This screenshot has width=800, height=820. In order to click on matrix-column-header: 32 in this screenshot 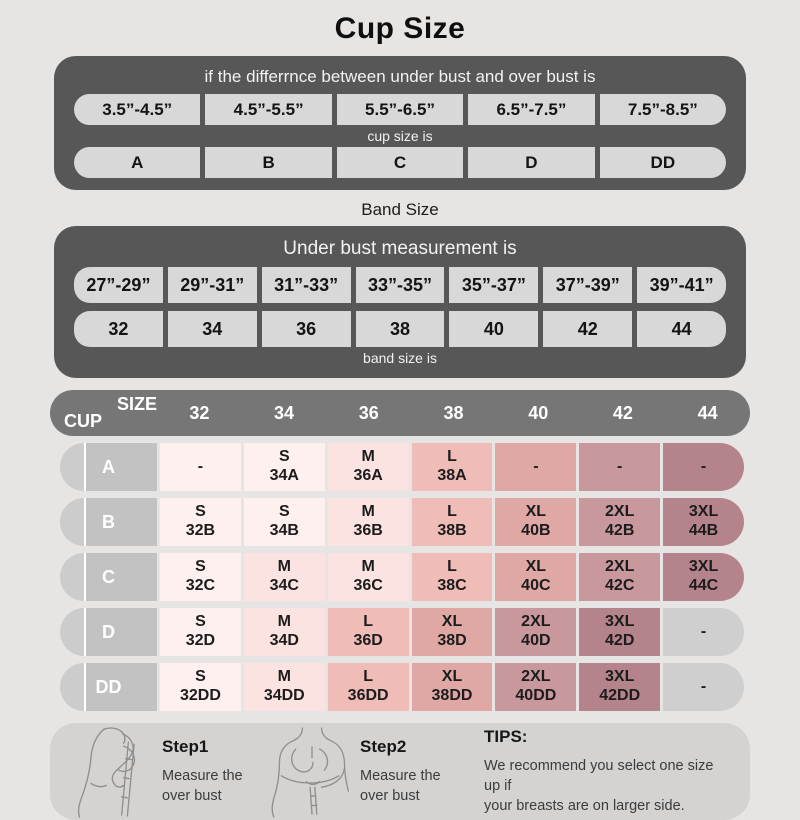, I will do `click(199, 412)`.